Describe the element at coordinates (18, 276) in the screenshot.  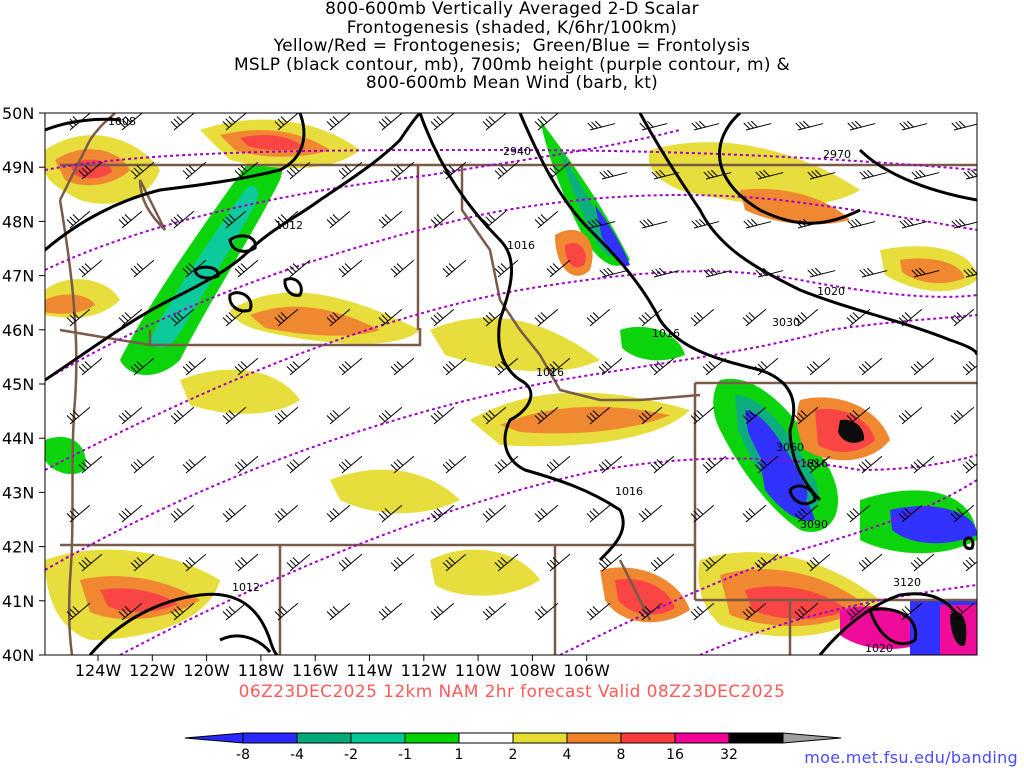
I see `latitude-label: 47N` at that location.